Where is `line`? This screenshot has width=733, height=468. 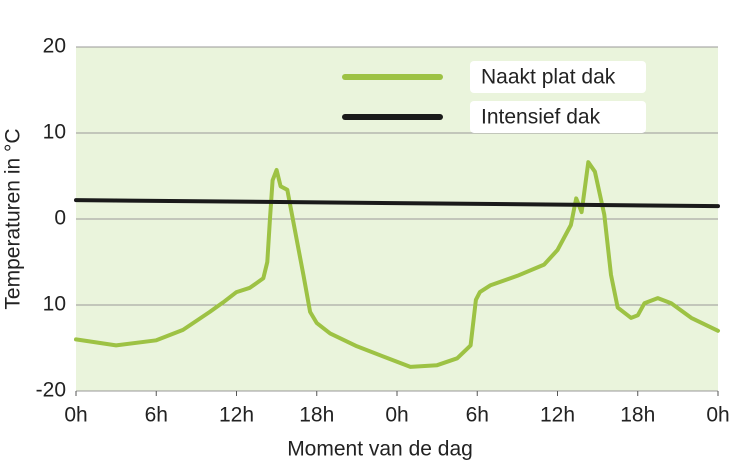
line is located at coordinates (397, 203).